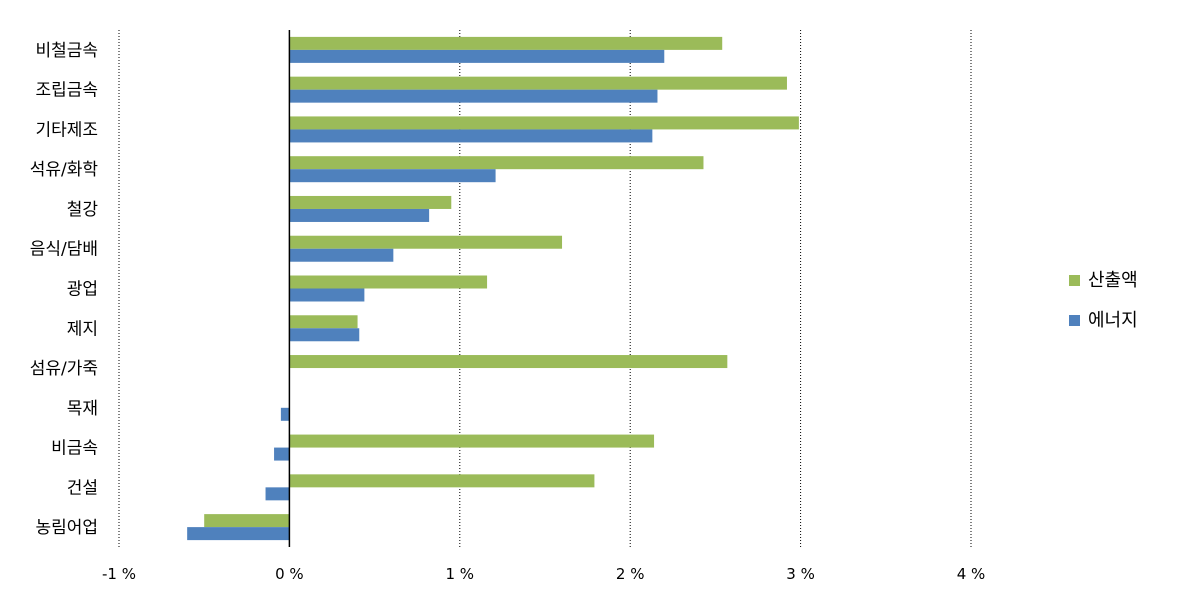 This screenshot has width=1200, height=604. I want to click on category-label-2: 기타제조, so click(66, 130).